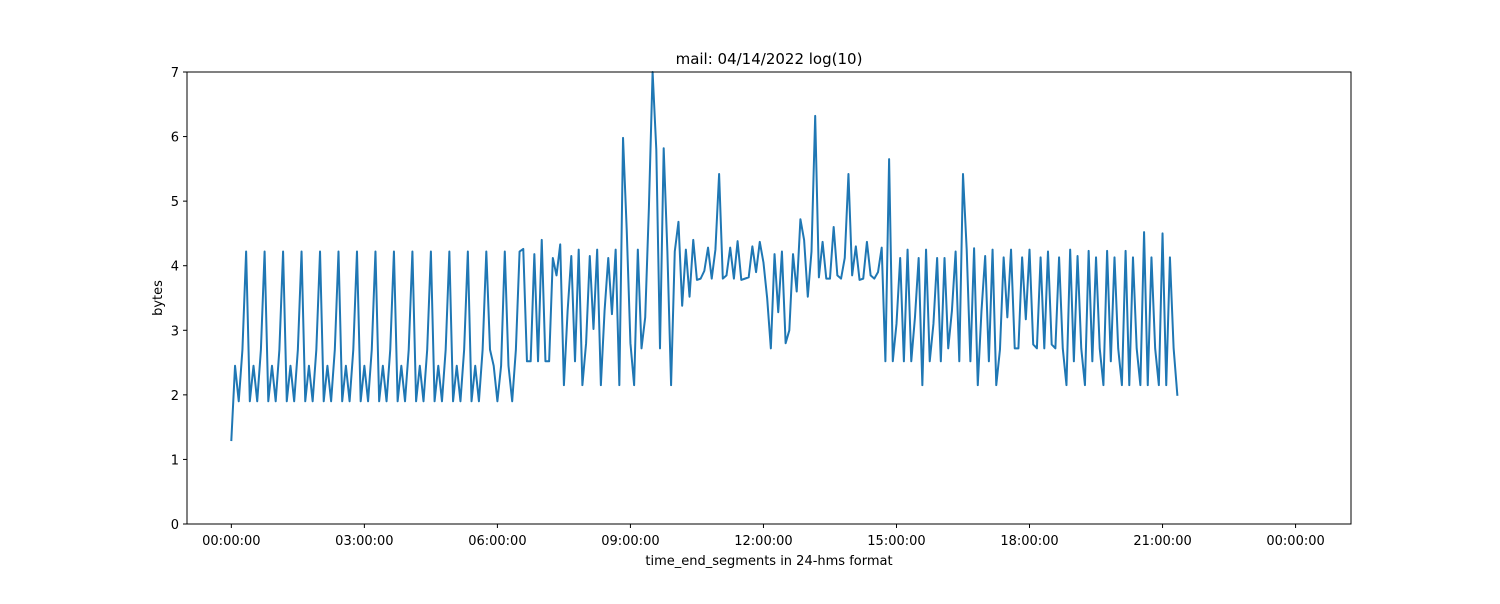 The image size is (1500, 604). I want to click on x-tick-label: 18:00:00, so click(1029, 541).